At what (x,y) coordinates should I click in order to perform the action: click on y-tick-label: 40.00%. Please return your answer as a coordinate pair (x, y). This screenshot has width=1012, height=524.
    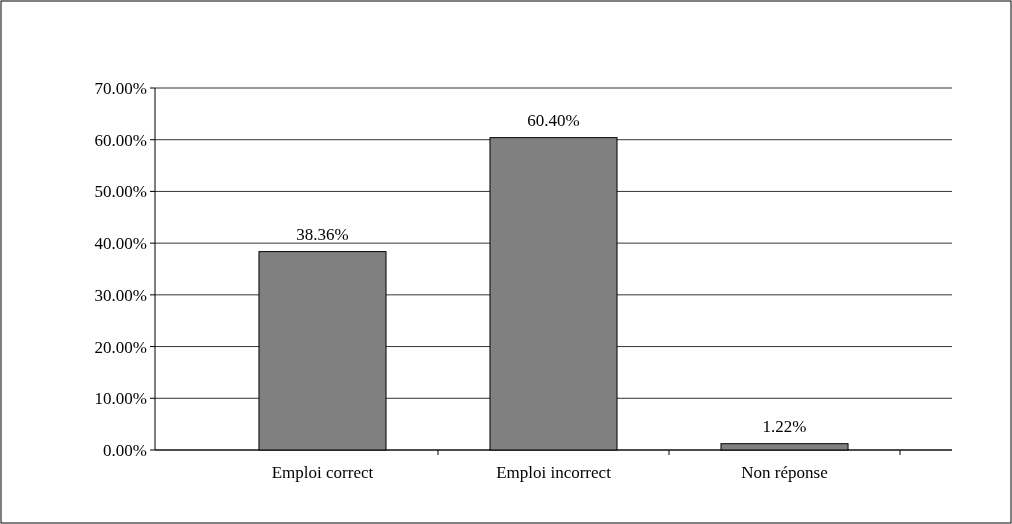
    Looking at the image, I should click on (120, 244).